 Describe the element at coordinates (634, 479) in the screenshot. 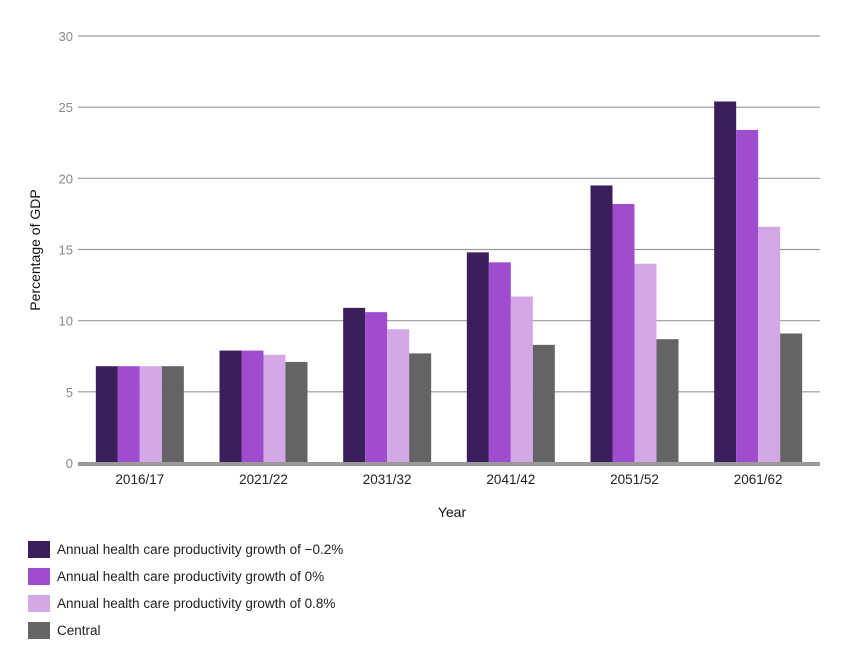

I see `x-tick-label: 2051/52` at that location.